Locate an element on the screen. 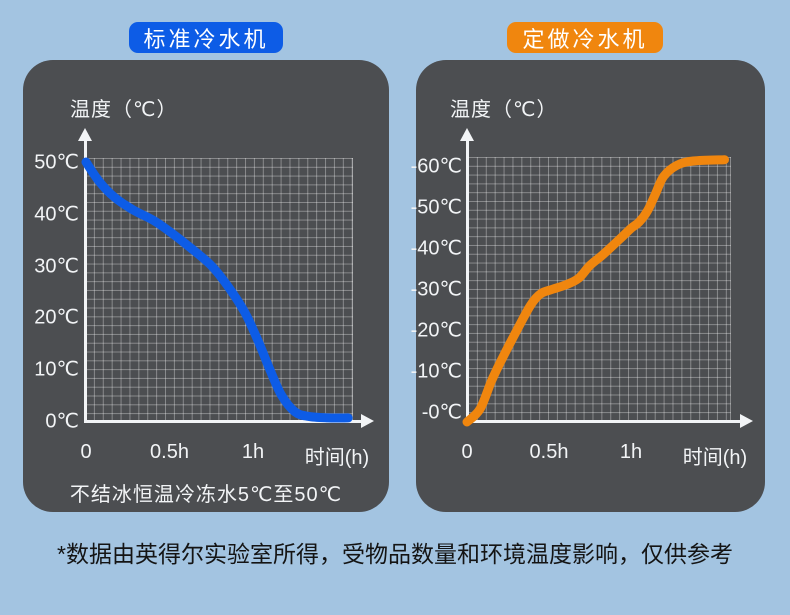  left-x-axis is located at coordinates (223, 421).